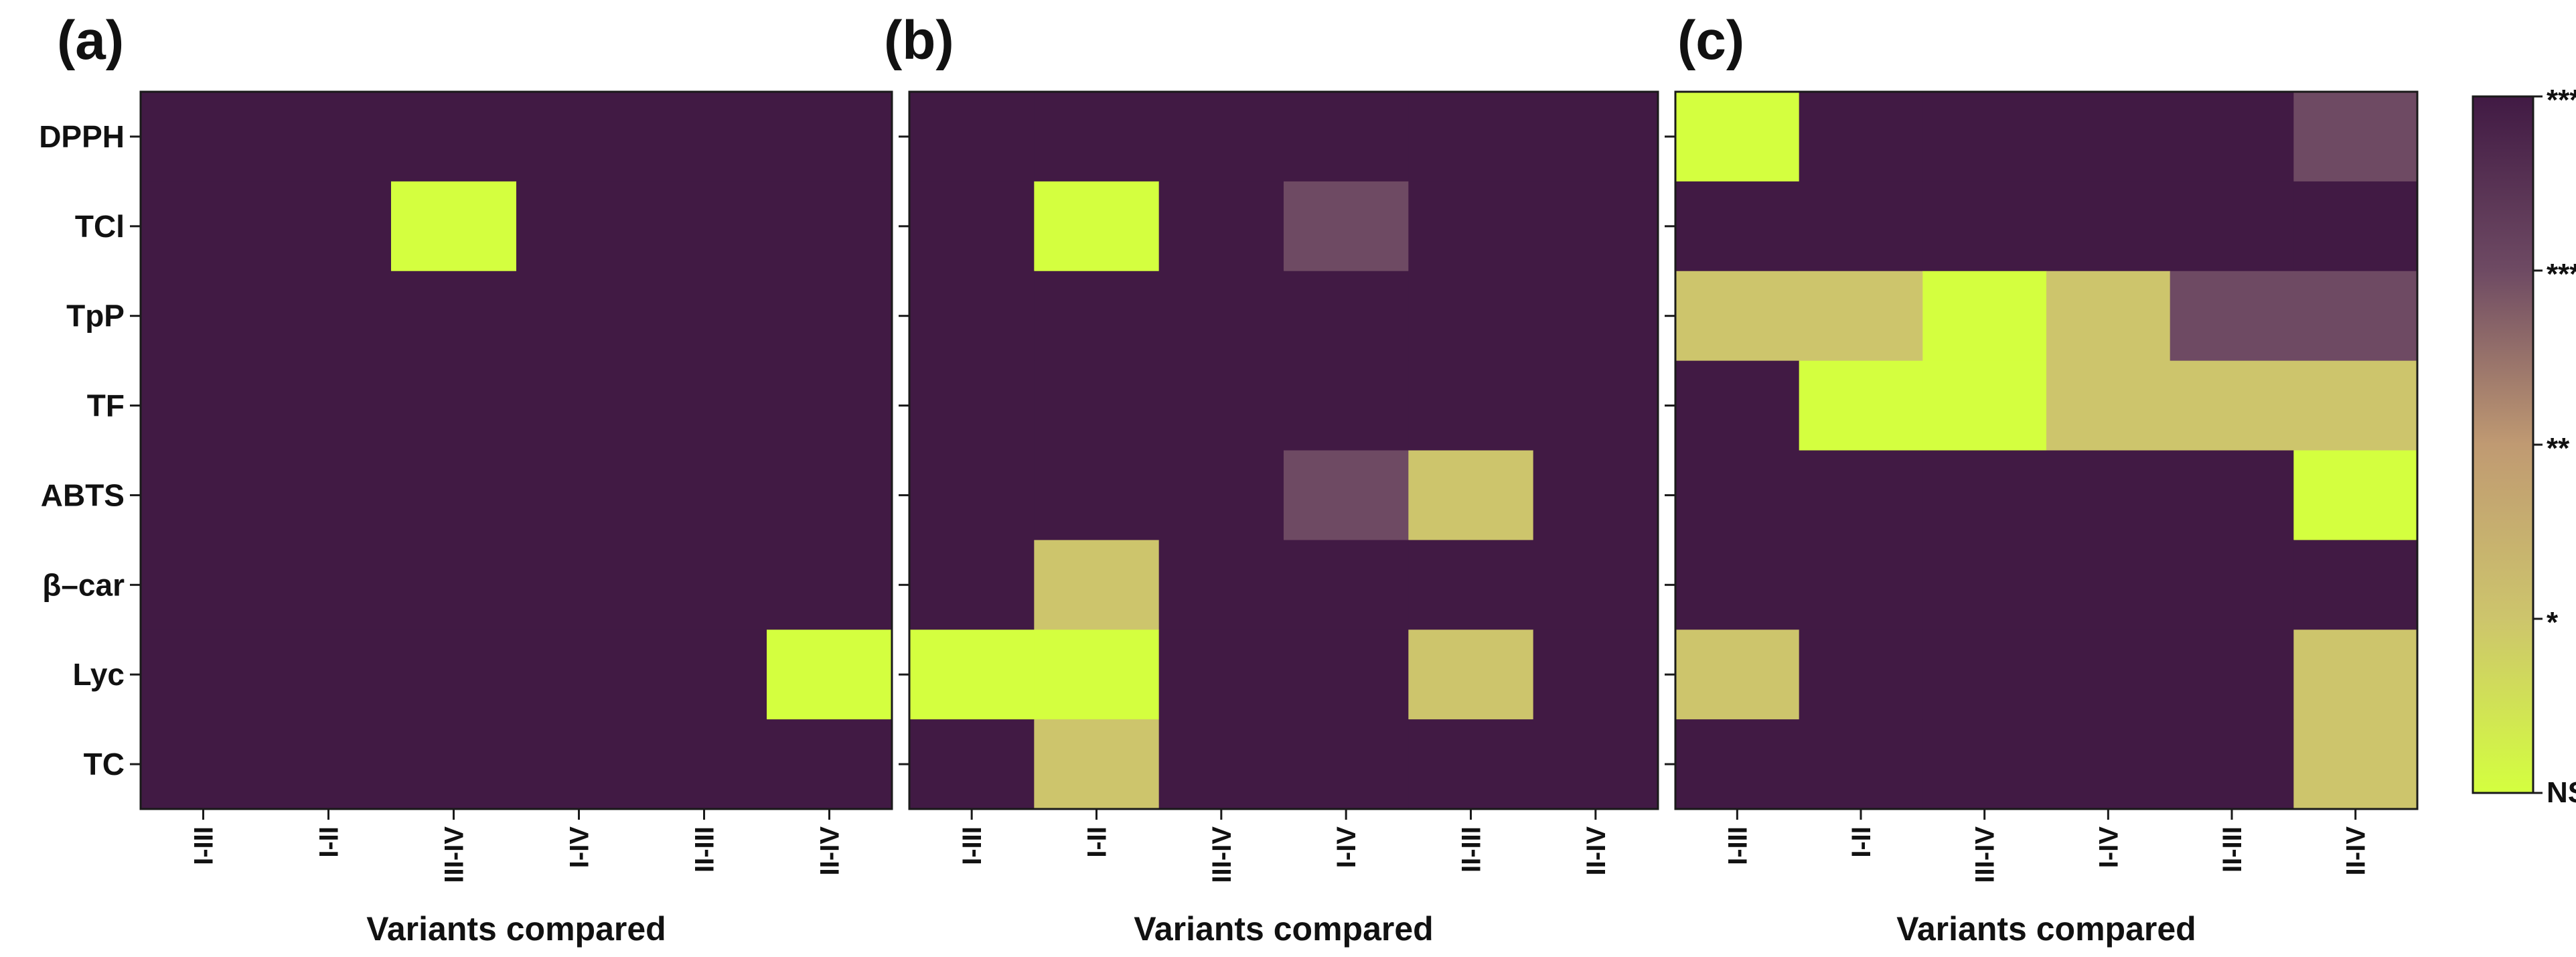 This screenshot has height=957, width=2576. I want to click on heatmap-cell-b-tpp-iii-iv, so click(1221, 316).